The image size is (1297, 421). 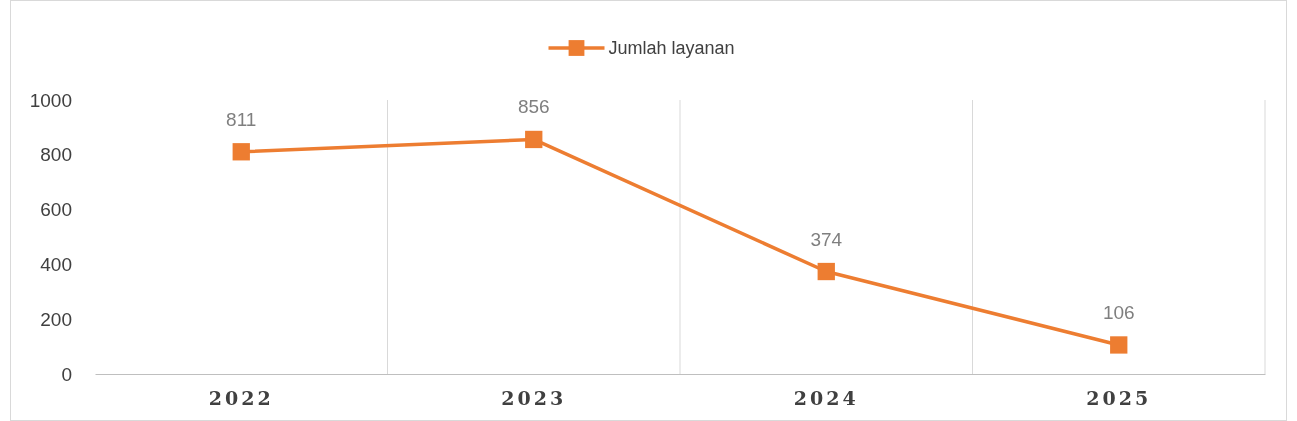 I want to click on data-label: 811, so click(x=241, y=119).